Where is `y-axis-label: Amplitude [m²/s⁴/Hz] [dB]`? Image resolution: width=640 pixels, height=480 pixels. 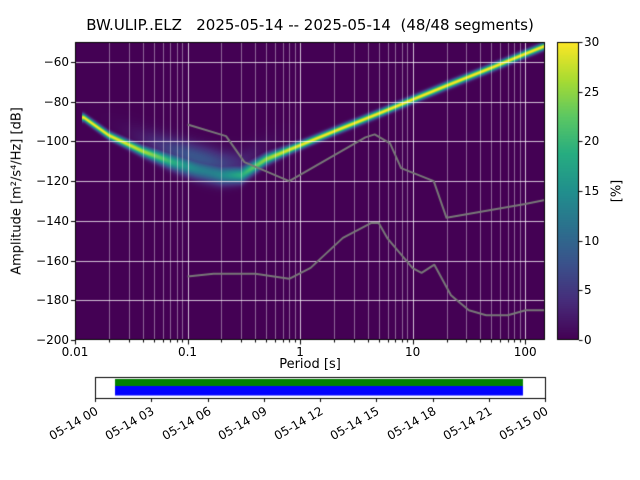
y-axis-label: Amplitude [m²/s⁴/Hz] [dB] is located at coordinates (17, 191).